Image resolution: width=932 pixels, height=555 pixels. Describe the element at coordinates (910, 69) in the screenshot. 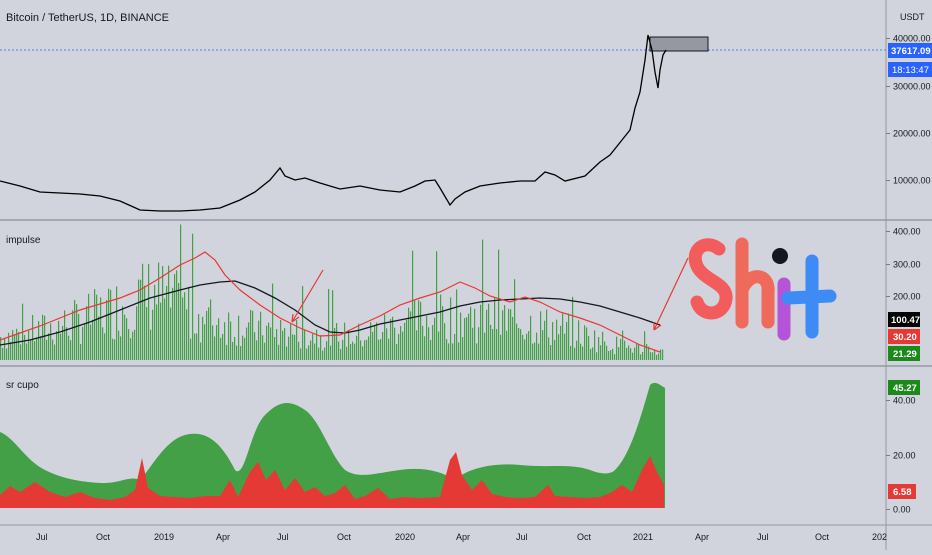

I see `countdown-badge` at that location.